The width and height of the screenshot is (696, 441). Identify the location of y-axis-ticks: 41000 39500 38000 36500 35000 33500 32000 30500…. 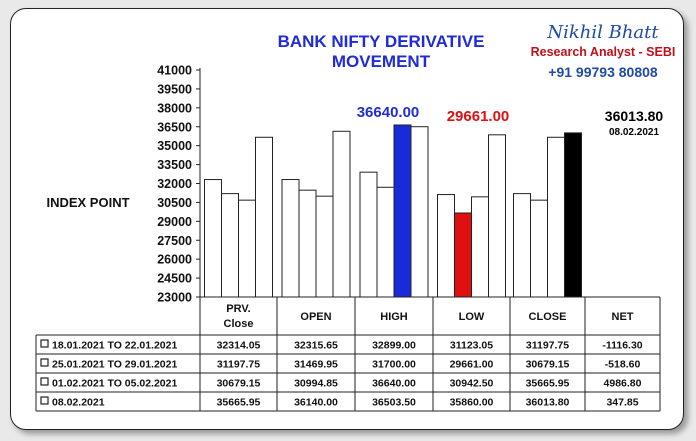
(178, 184).